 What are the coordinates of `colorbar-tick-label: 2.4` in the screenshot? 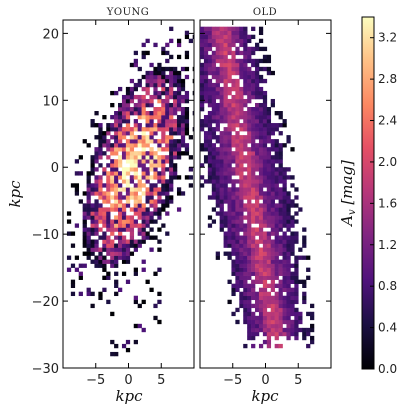 It's located at (387, 121).